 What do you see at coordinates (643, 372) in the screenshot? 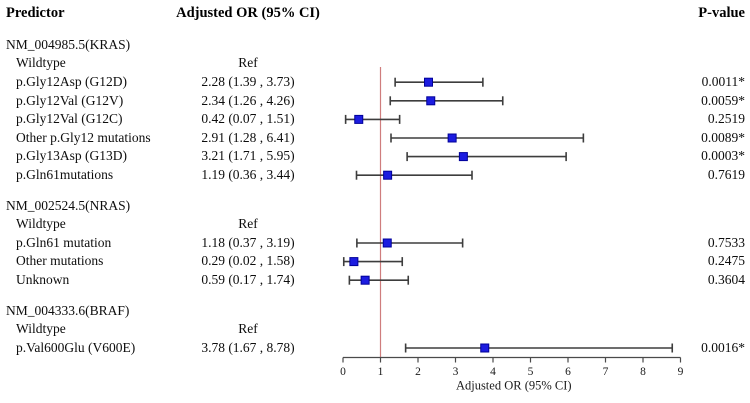
I see `x-axis-tick-label: 8` at bounding box center [643, 372].